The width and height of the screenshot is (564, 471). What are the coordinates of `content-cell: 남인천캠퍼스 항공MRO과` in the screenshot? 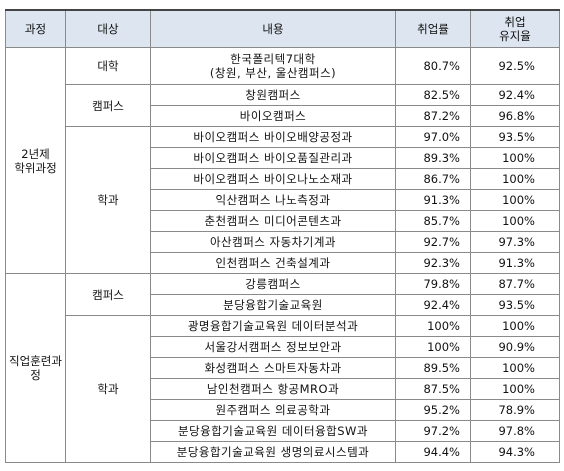 It's located at (273, 389).